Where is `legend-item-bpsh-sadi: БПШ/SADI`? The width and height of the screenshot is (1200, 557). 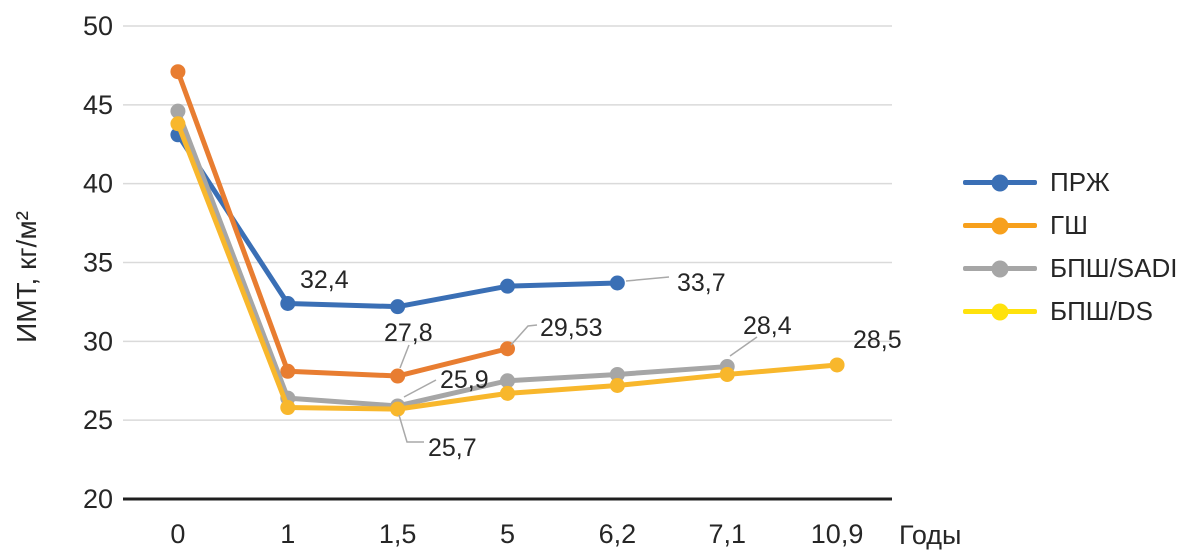
legend-item-bpsh-sadi: БПШ/SADI is located at coordinates (1070, 268).